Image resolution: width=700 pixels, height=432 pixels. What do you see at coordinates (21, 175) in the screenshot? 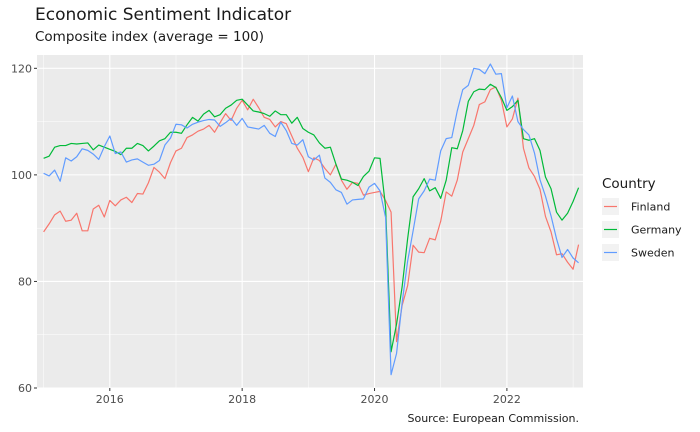
I see `y-tick-label: 100` at bounding box center [21, 175].